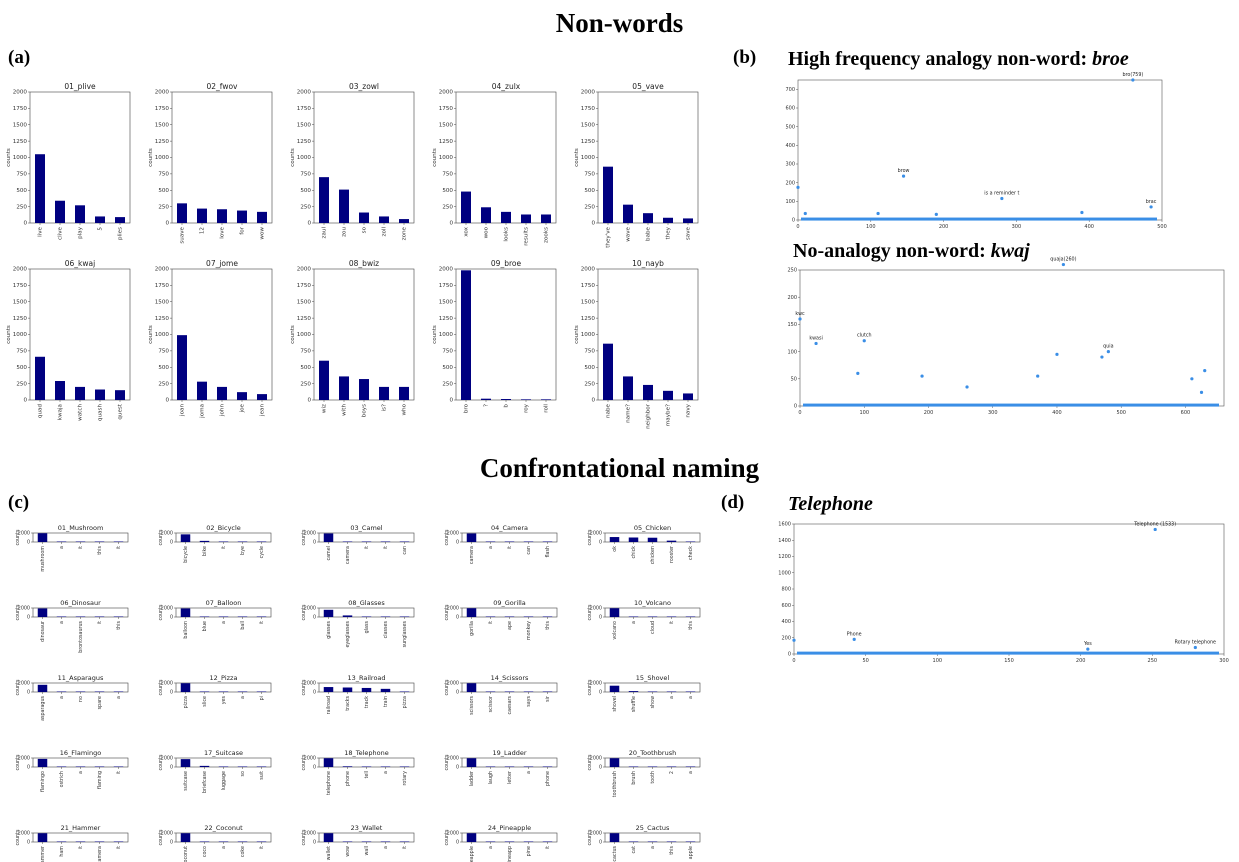 The height and width of the screenshot is (862, 1239). Describe the element at coordinates (648, 263) in the screenshot. I see `subplot-title: 10_nayb` at that location.